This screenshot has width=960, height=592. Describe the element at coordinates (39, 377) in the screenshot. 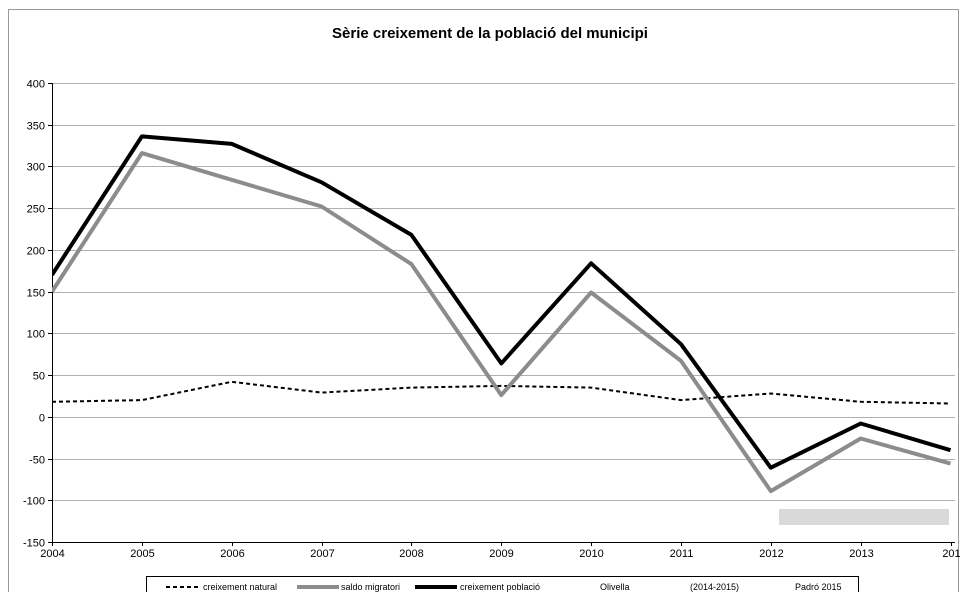

I see `y-tick-label: 50` at that location.